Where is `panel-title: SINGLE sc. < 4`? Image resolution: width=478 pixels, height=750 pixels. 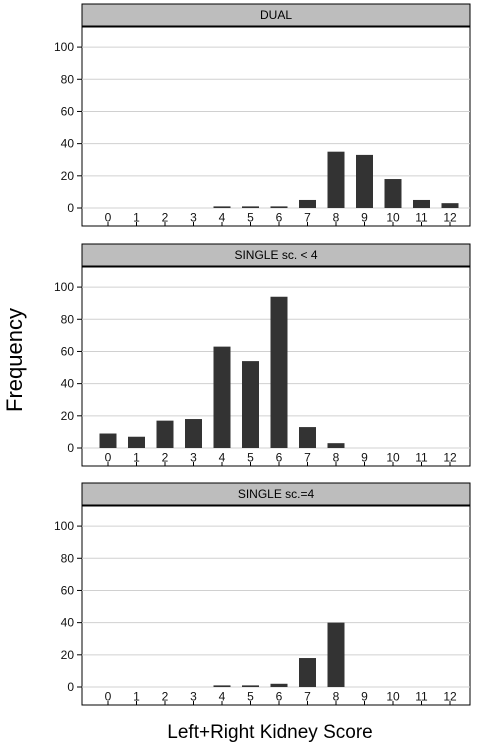 panel-title: SINGLE sc. < 4 is located at coordinates (275, 255).